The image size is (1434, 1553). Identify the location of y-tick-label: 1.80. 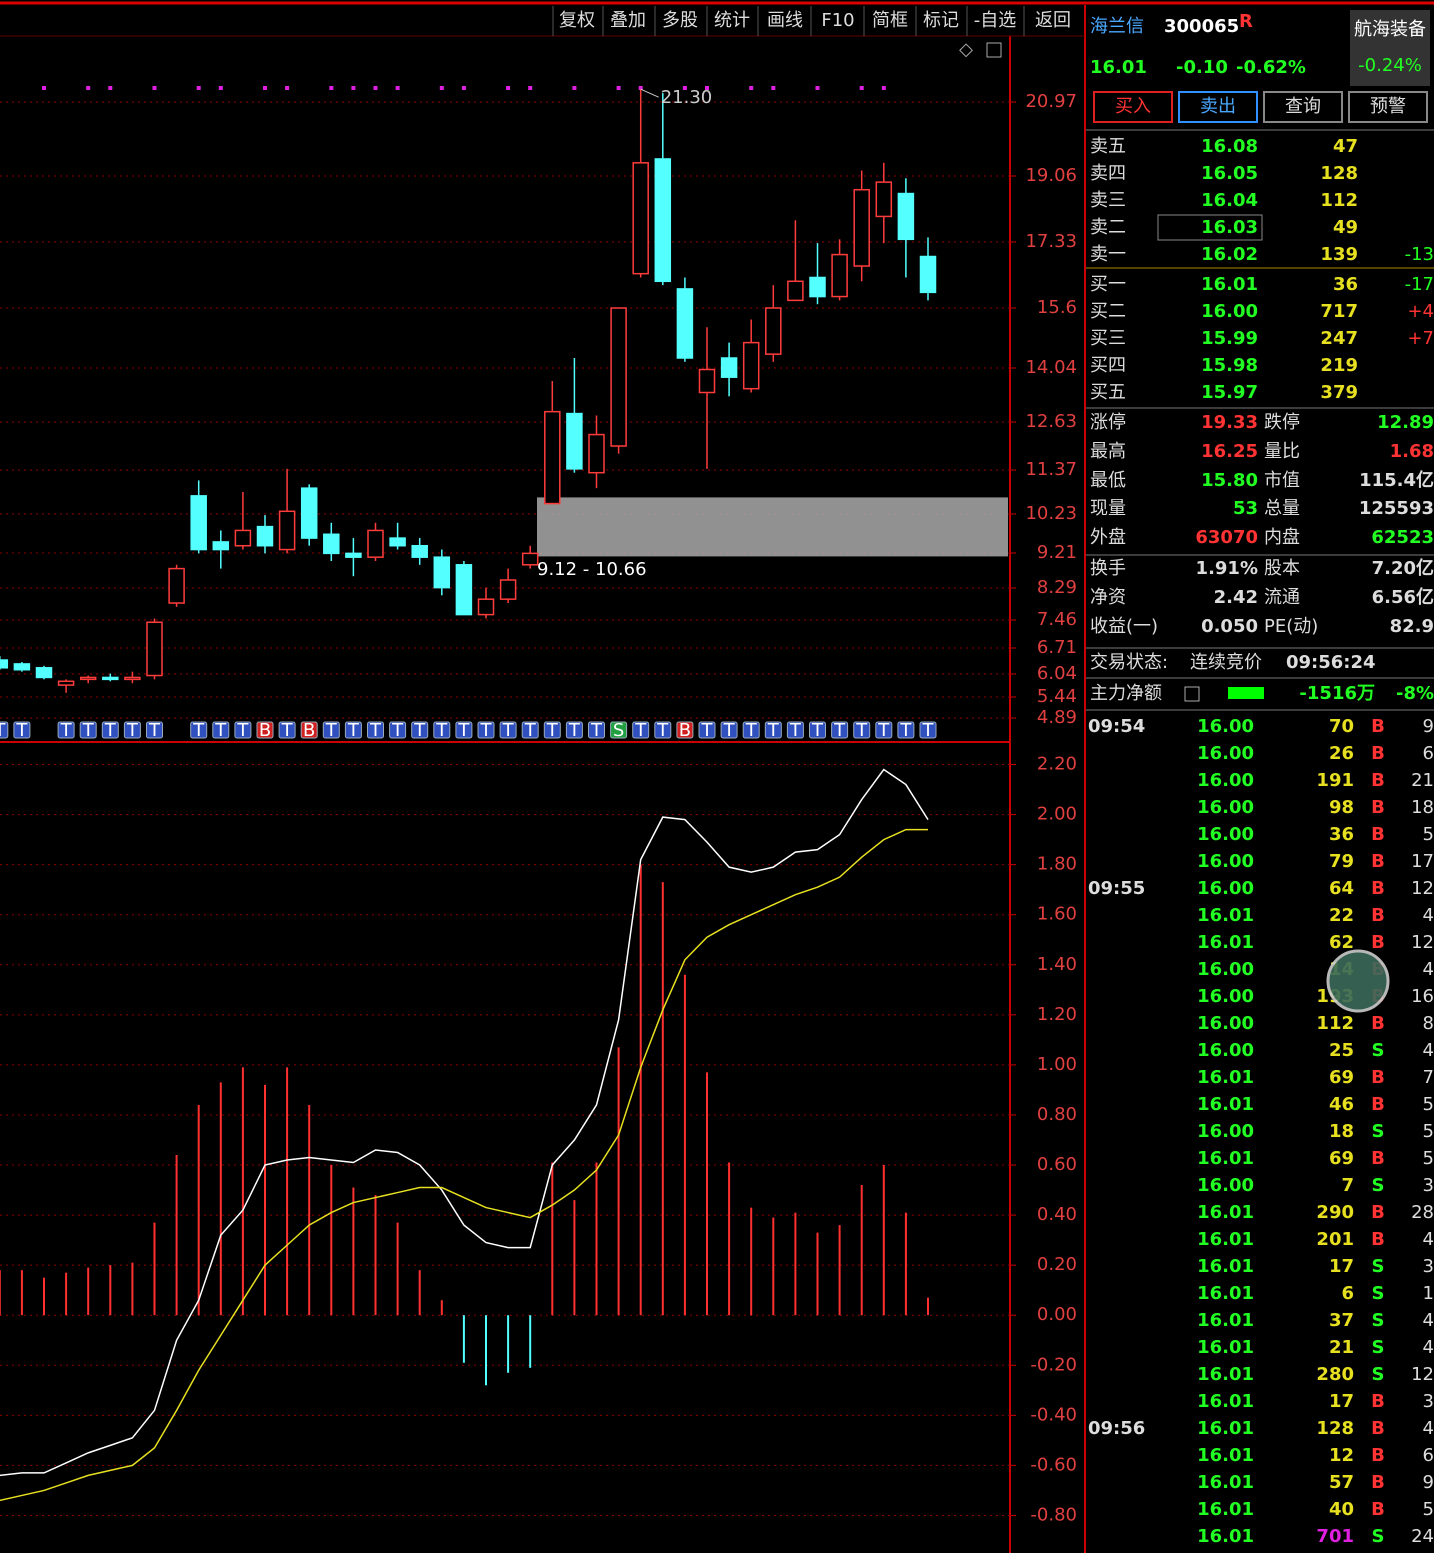
(1057, 864).